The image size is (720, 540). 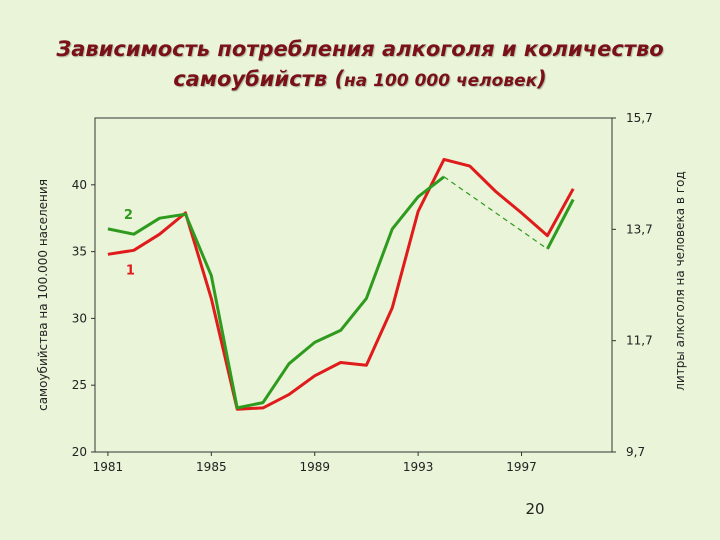 I want to click on y-right-tick-label: 11,7, so click(x=639, y=341).